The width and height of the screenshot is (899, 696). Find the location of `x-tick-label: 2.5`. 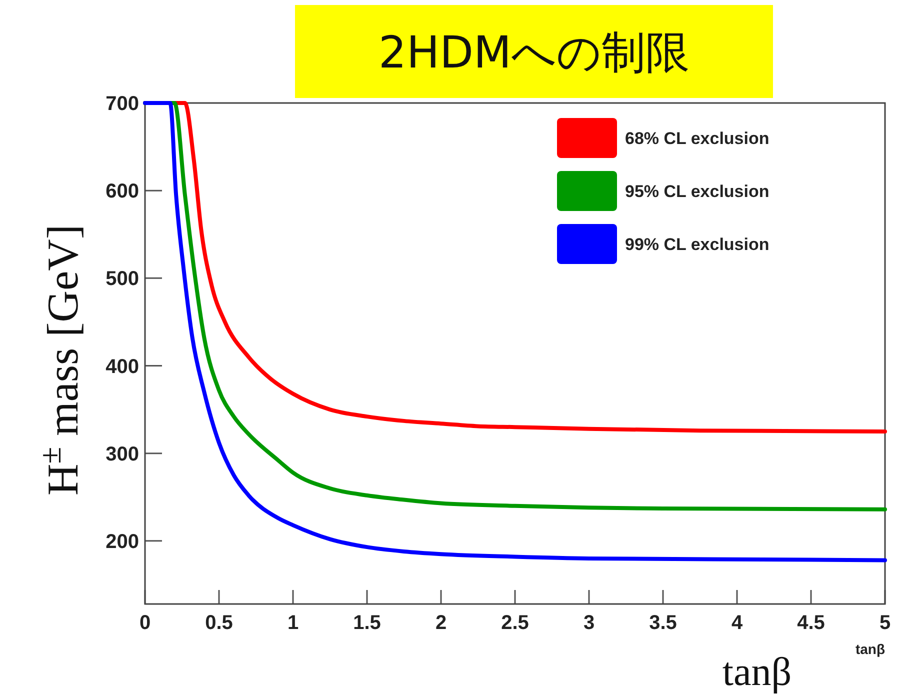

x-tick-label: 2.5 is located at coordinates (515, 623).